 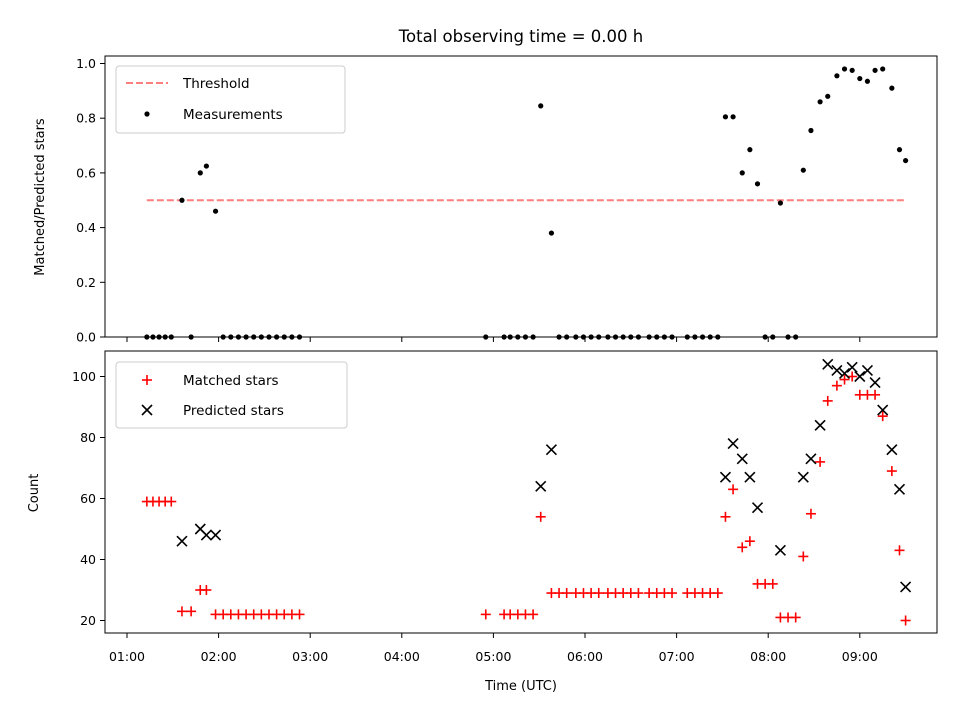 I want to click on top-y-tick-label: 0.0, so click(x=86, y=337).